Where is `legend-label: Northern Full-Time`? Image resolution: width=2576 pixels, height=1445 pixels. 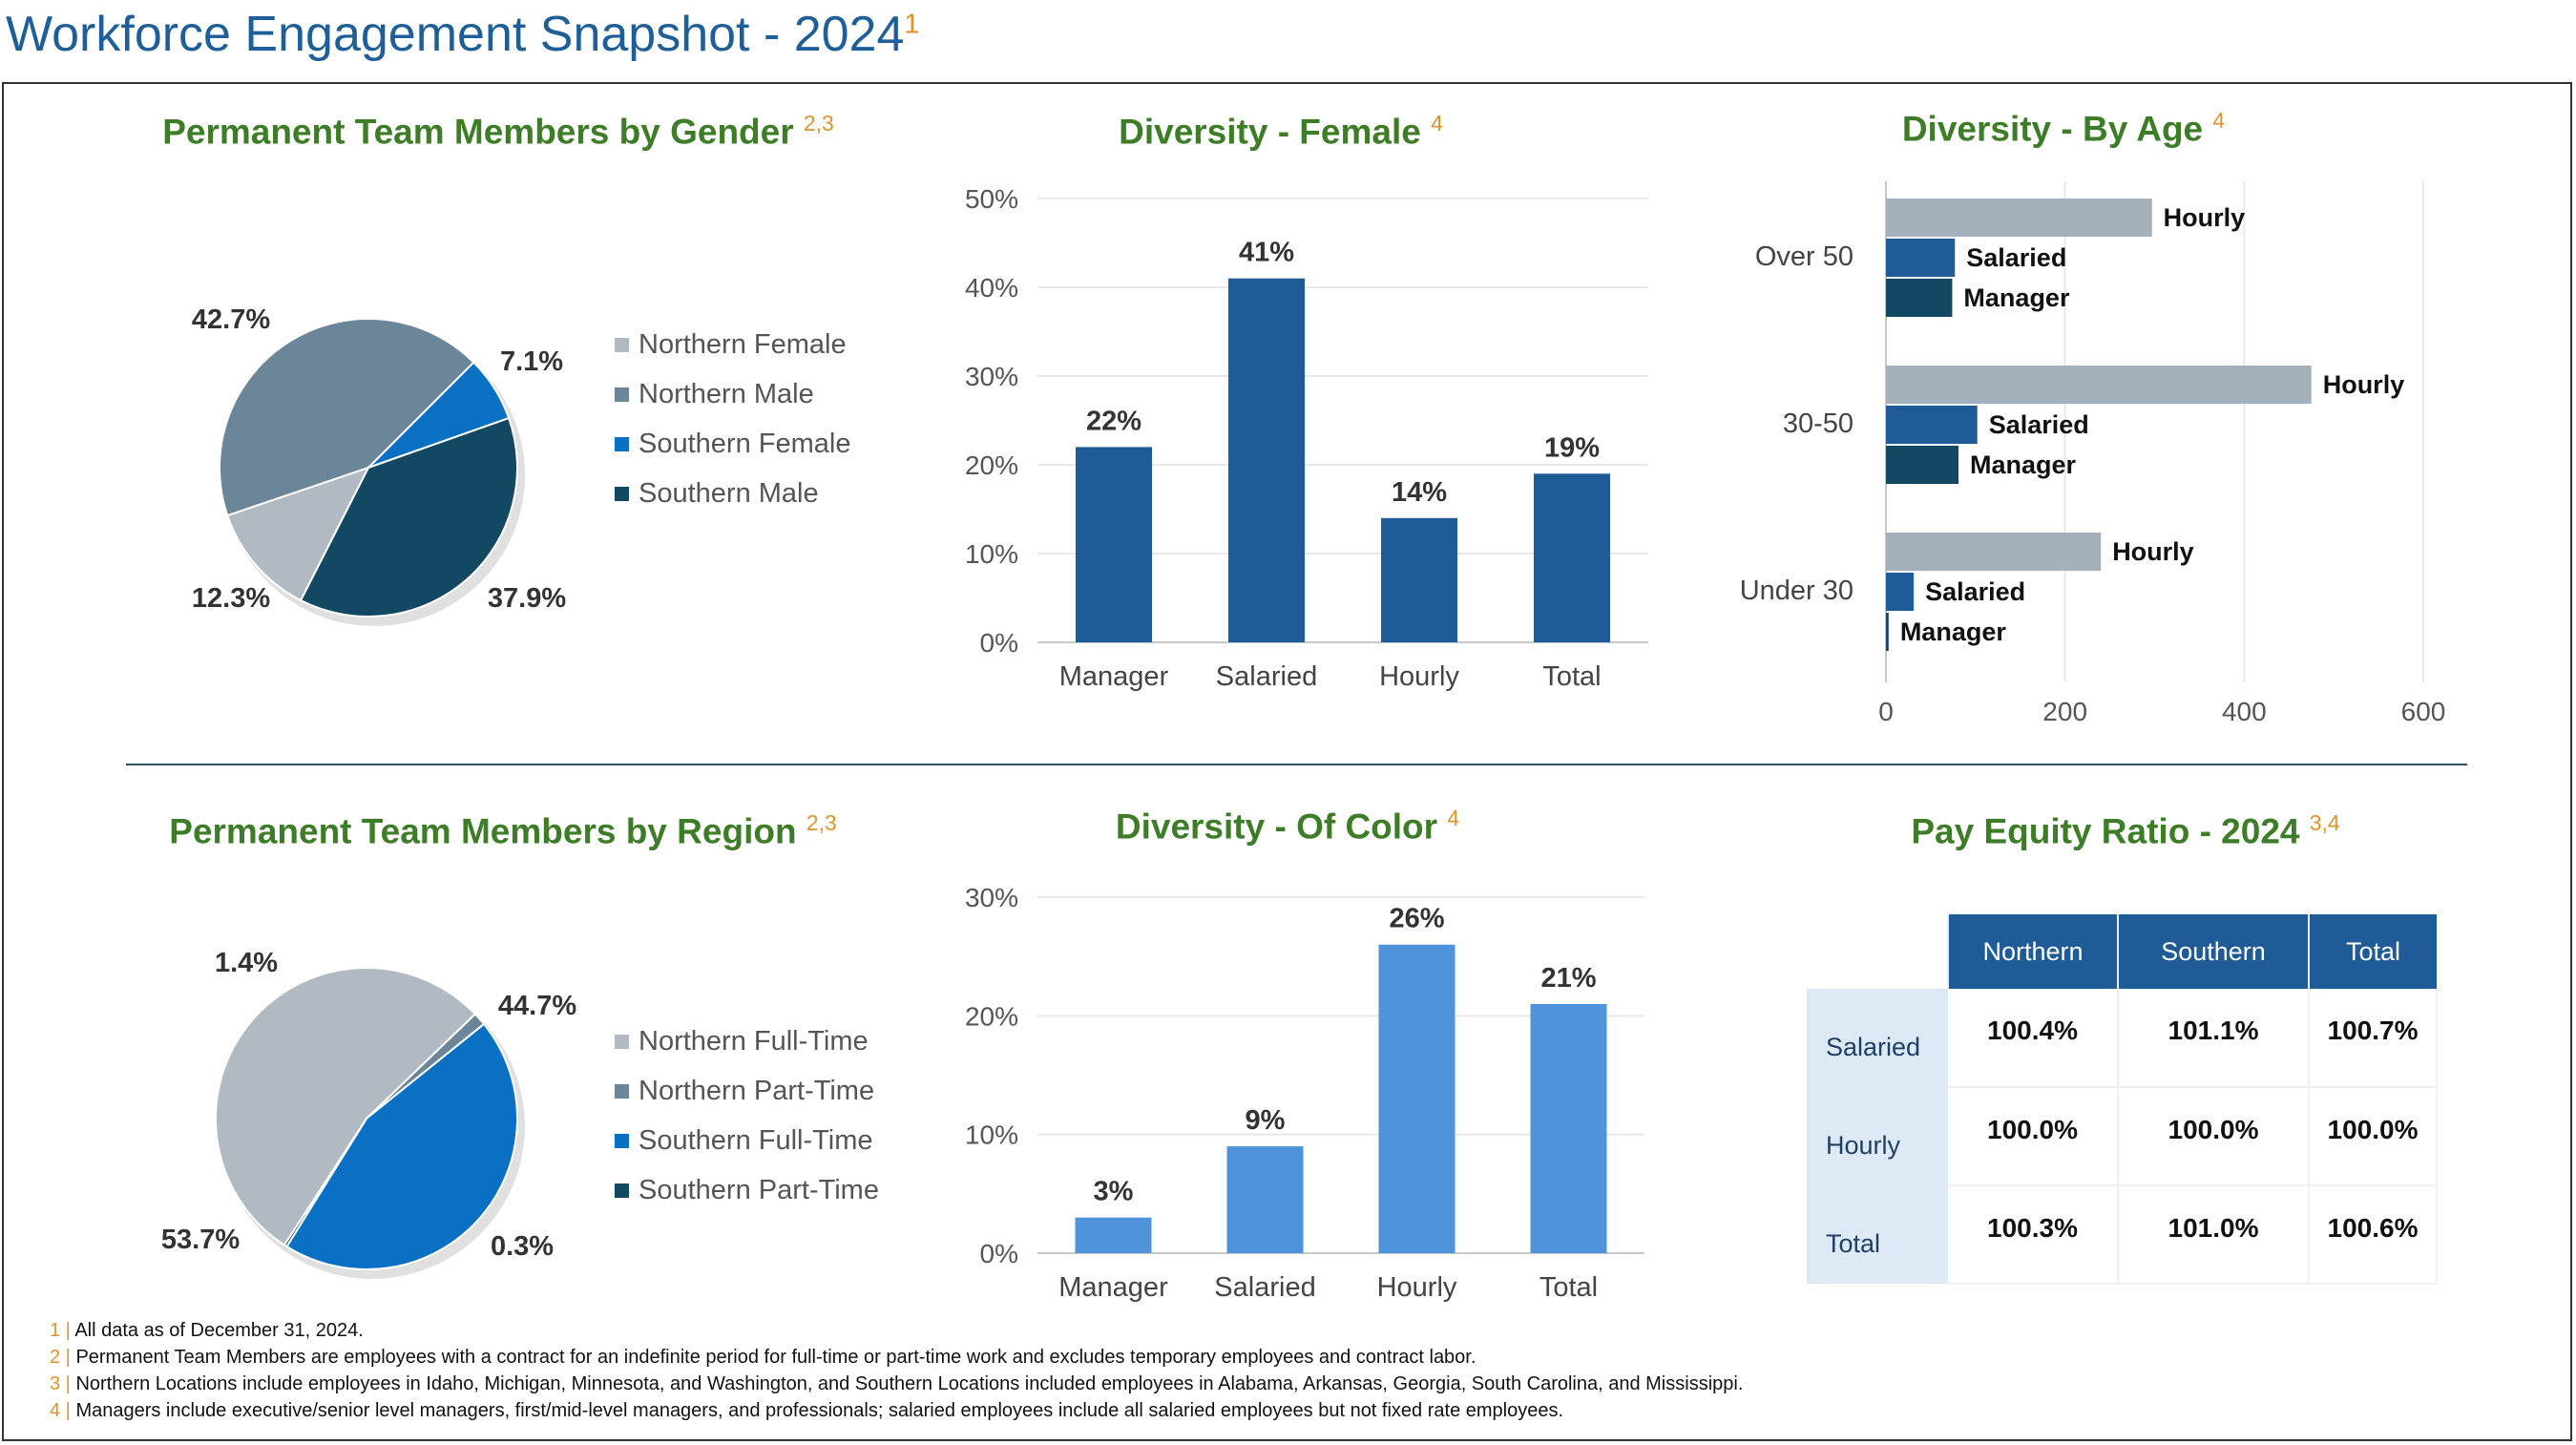 legend-label: Northern Full-Time is located at coordinates (754, 1041).